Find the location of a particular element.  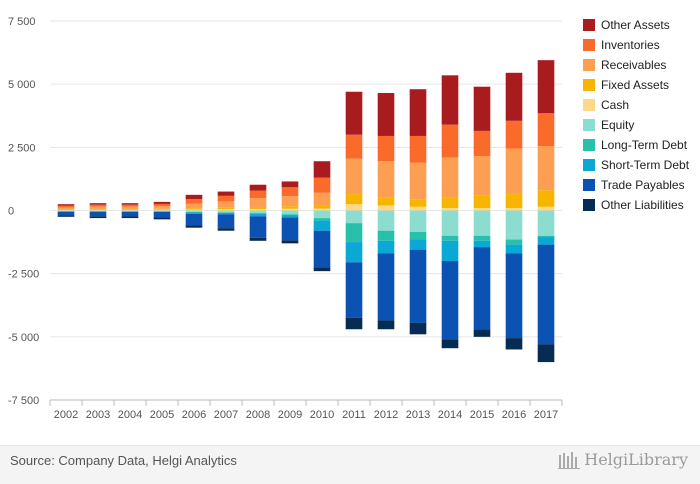

legend-item: Short-Term Debt is located at coordinates (636, 165).